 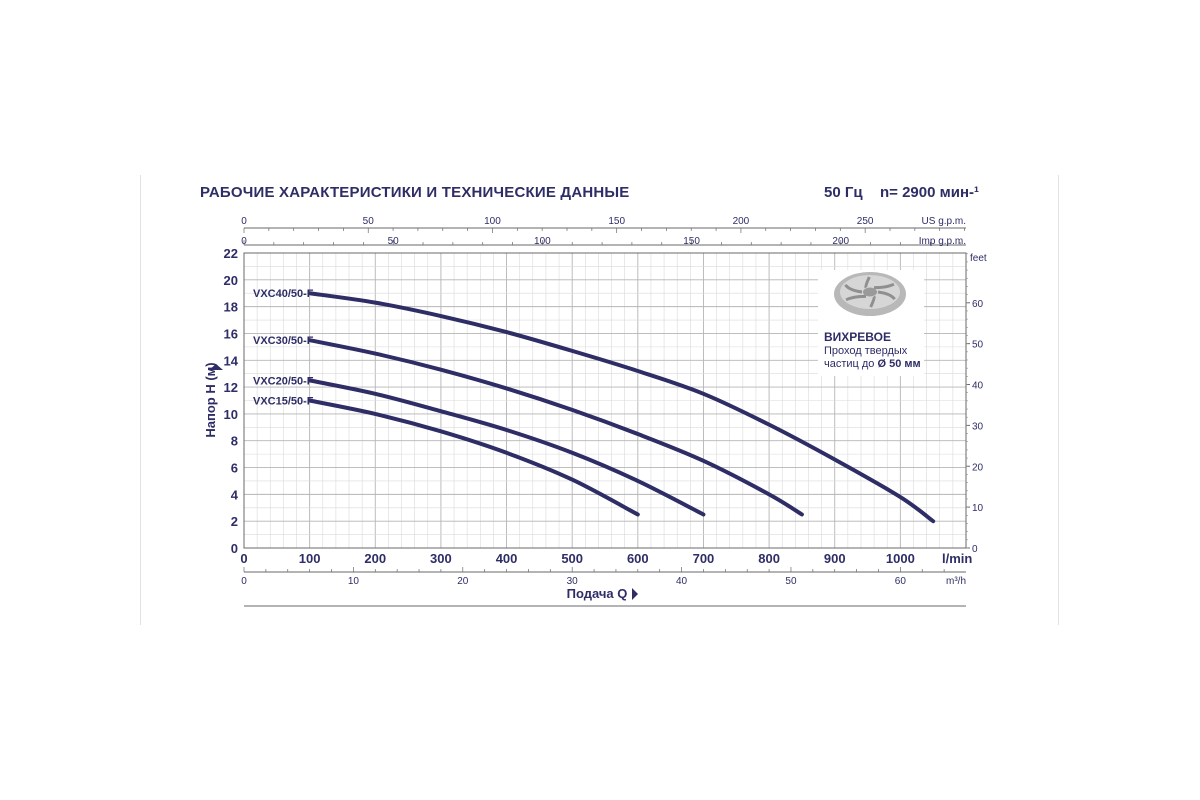 What do you see at coordinates (978, 508) in the screenshot?
I see `right-axis-label: 10` at bounding box center [978, 508].